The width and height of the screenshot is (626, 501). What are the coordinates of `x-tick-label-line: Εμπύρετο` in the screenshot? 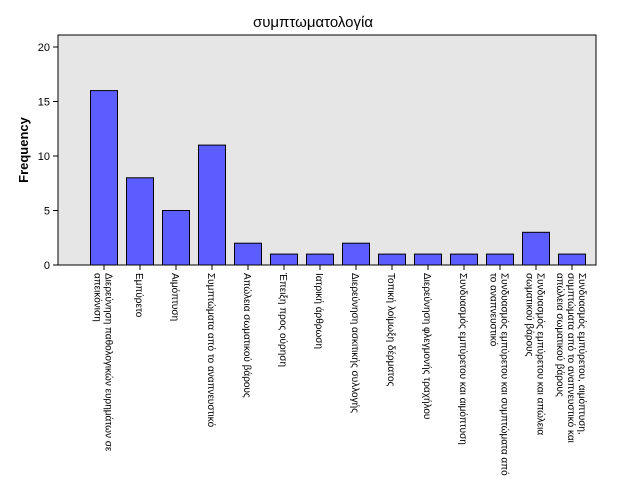 It's located at (139, 295).